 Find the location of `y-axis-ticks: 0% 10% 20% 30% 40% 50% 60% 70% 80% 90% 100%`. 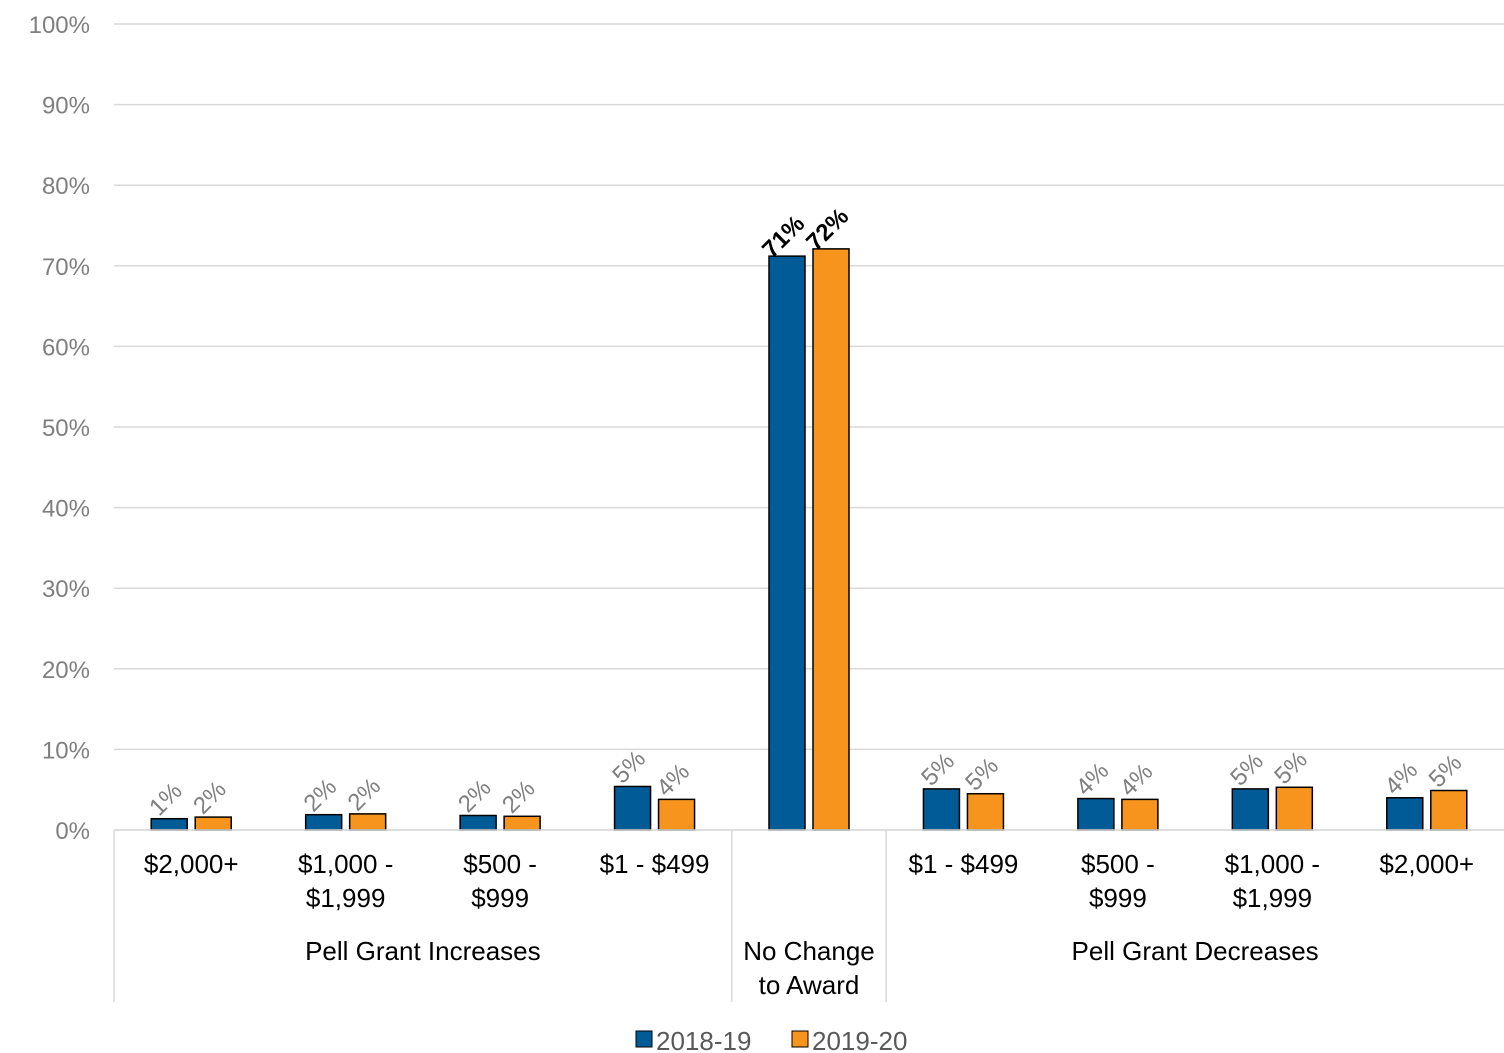

y-axis-ticks: 0% 10% 20% 30% 40% 50% 60% 70% 80% 90% 100% is located at coordinates (59, 428).